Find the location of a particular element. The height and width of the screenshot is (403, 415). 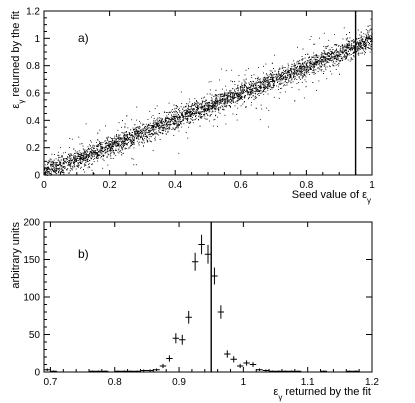

x-tick-label-b: 1.1 is located at coordinates (308, 382).